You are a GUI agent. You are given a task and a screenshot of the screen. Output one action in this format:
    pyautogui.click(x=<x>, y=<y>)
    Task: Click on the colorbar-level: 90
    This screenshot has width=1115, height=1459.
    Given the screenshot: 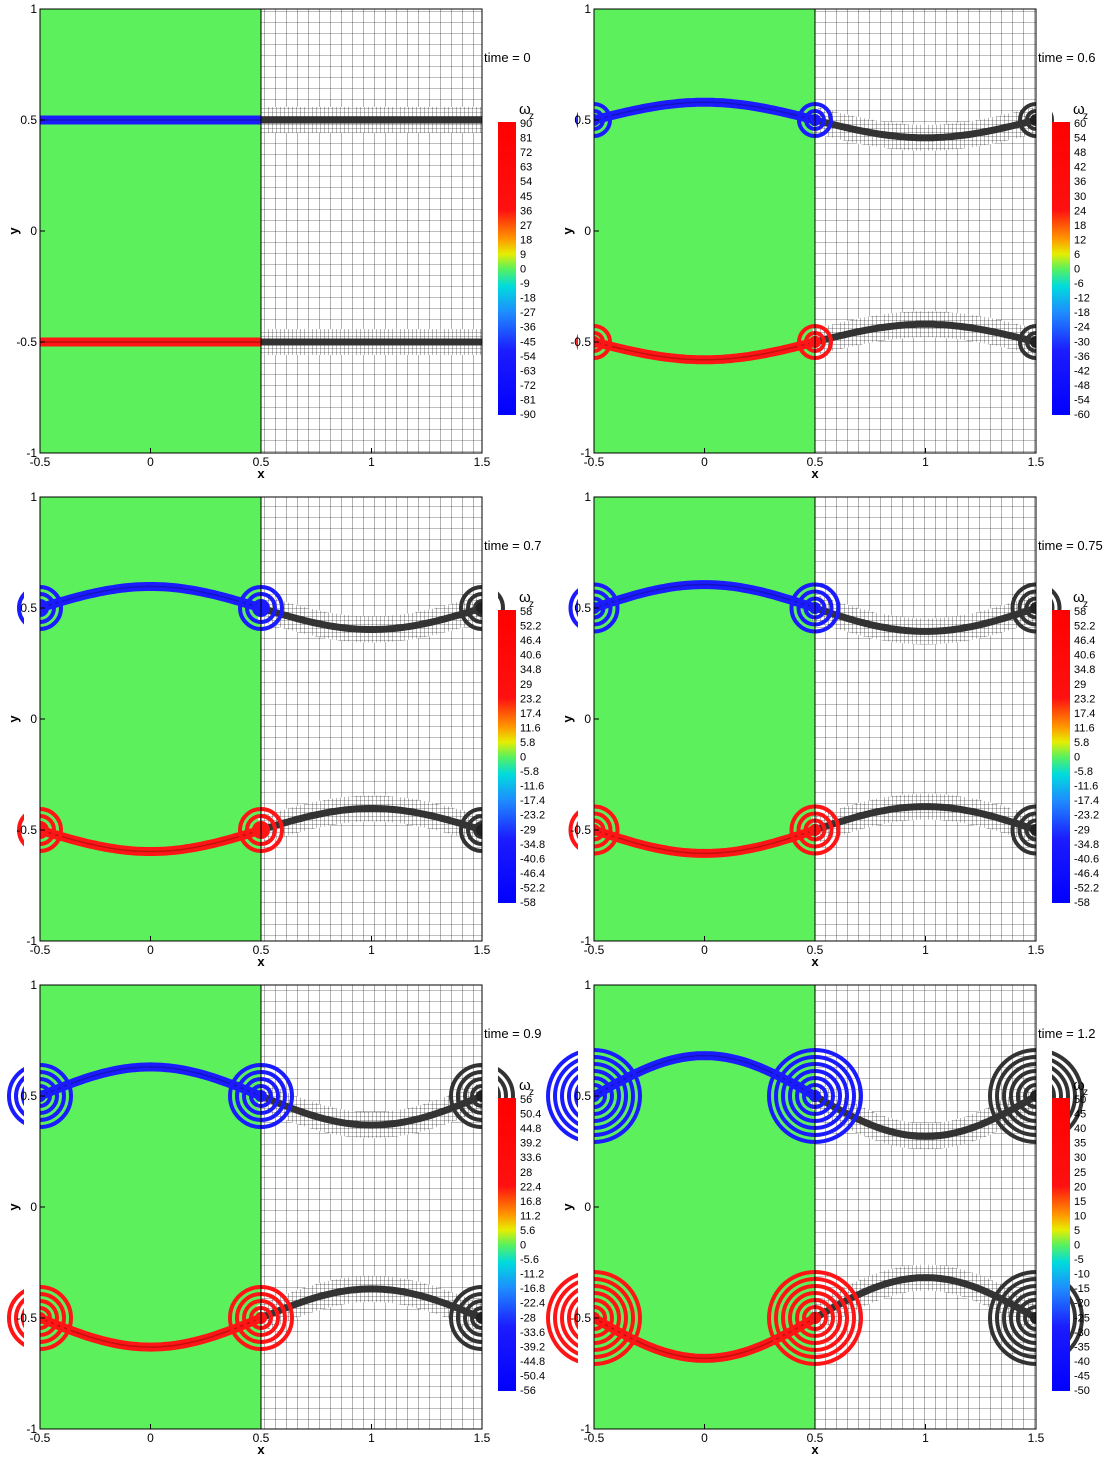 What is the action you would take?
    pyautogui.click(x=526, y=124)
    